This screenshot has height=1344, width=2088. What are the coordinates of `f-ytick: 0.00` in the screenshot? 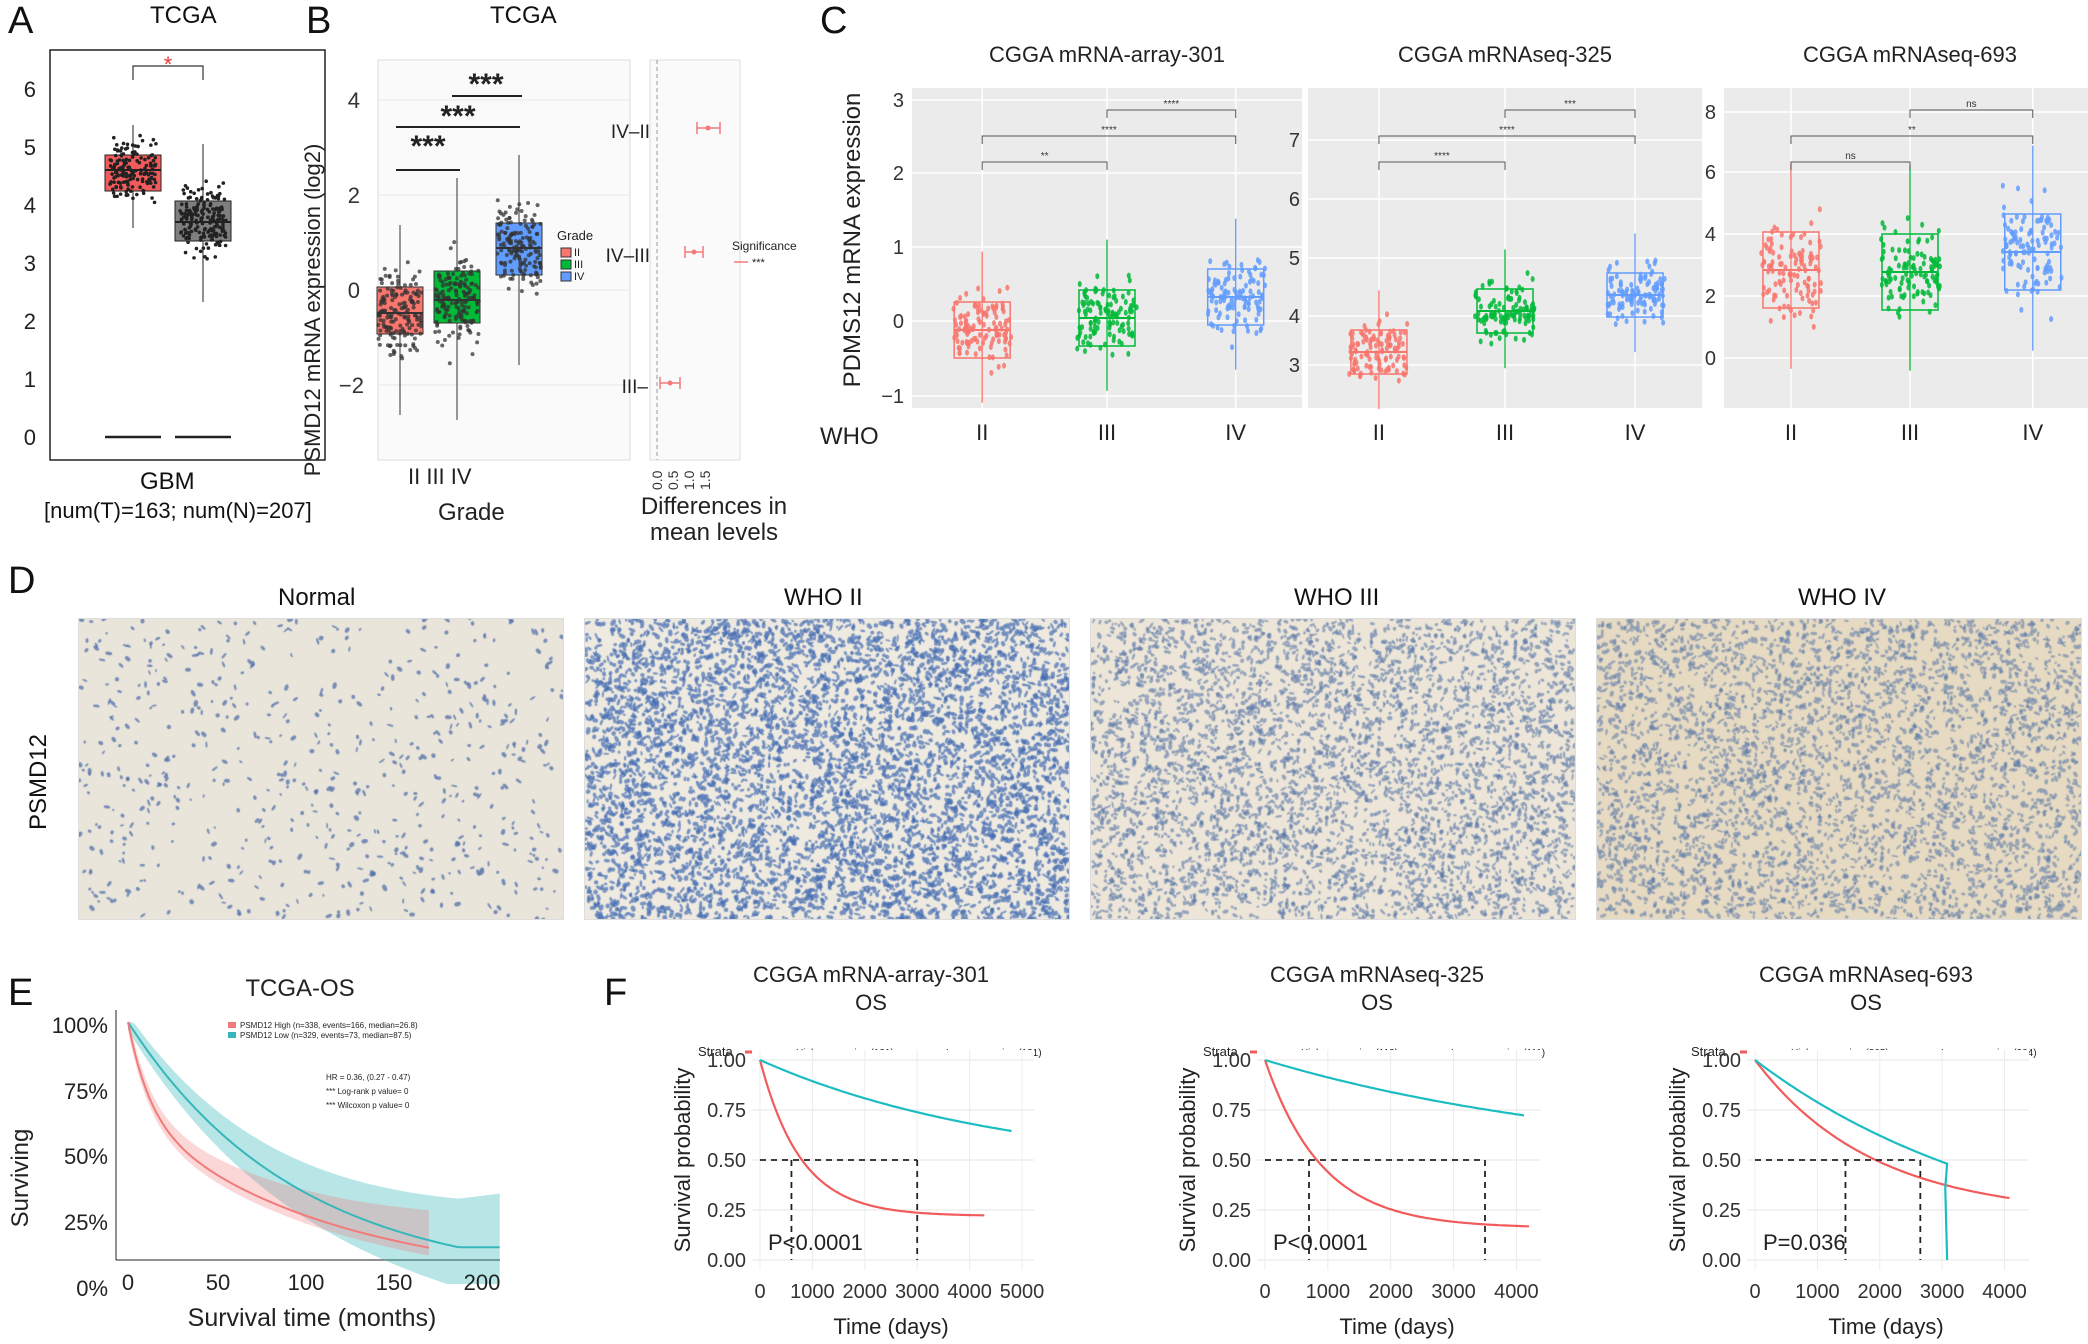 It's located at (1721, 1261).